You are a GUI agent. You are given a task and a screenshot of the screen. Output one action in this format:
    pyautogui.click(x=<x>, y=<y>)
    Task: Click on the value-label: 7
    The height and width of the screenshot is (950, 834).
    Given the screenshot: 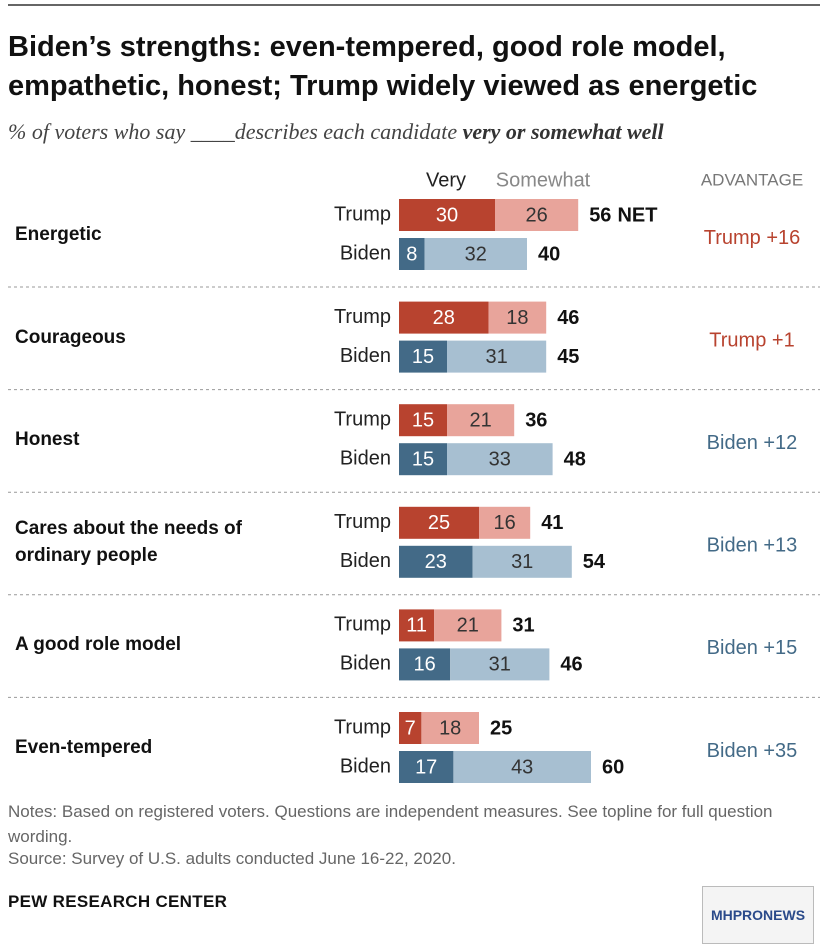 What is the action you would take?
    pyautogui.click(x=410, y=728)
    